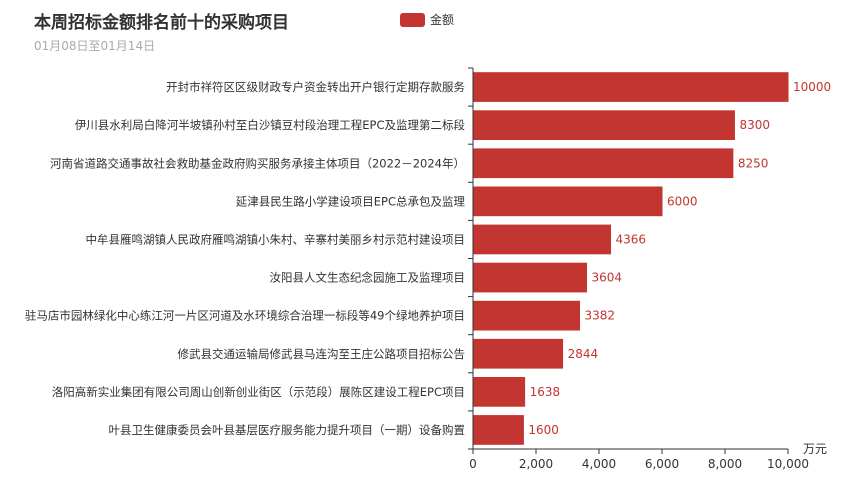 The image size is (850, 478). Describe the element at coordinates (287, 430) in the screenshot. I see `category-label: 叶县卫生健康委员会叶县基层医疗服务能力提升项目（一期）设备购置` at that location.